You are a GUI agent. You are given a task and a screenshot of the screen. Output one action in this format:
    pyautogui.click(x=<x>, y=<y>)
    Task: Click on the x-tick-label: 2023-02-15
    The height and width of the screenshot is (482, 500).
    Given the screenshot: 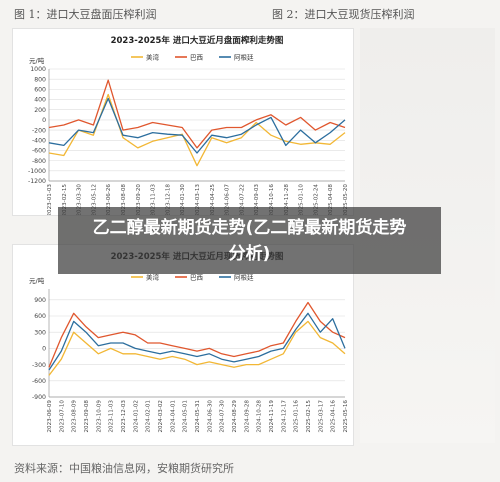 What is the action you would take?
    pyautogui.click(x=65, y=199)
    